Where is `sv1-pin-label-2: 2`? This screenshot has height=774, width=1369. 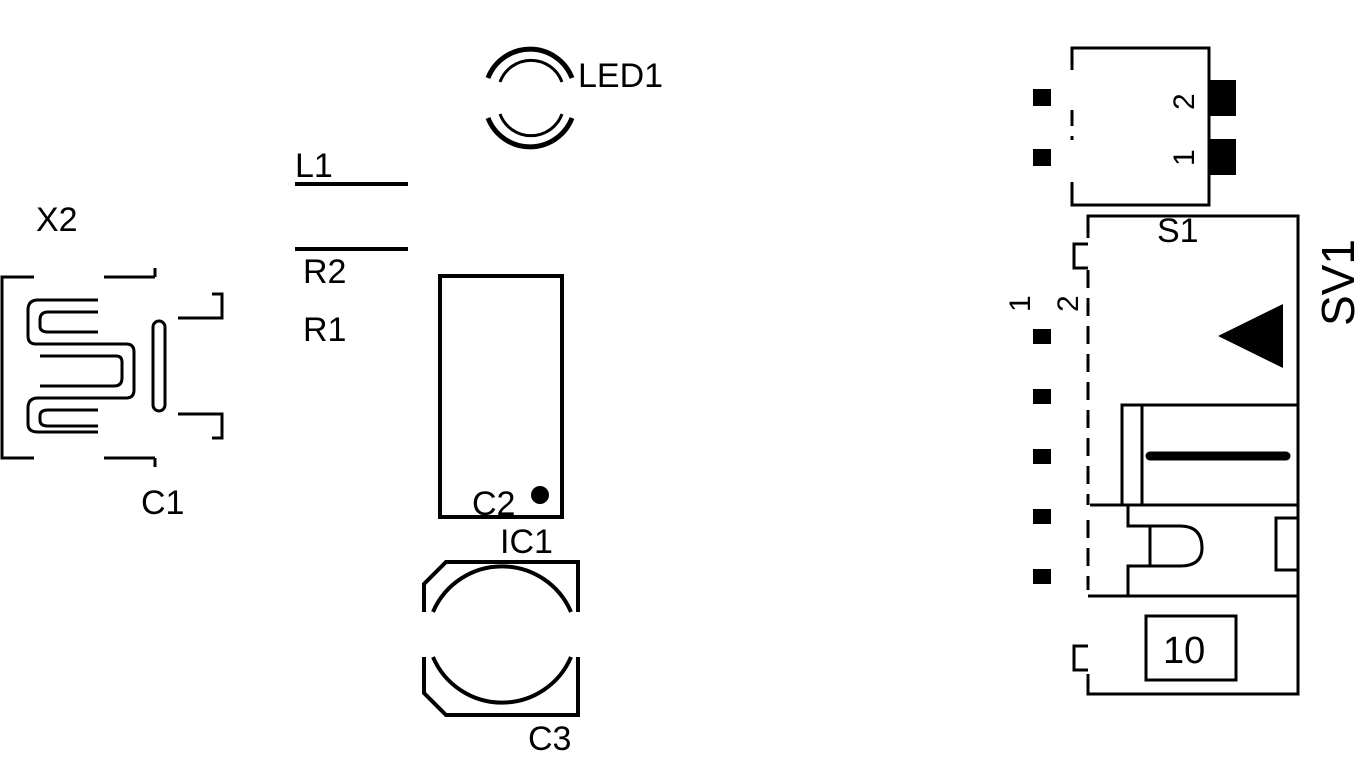 sv1-pin-label-2: 2 is located at coordinates (1068, 303).